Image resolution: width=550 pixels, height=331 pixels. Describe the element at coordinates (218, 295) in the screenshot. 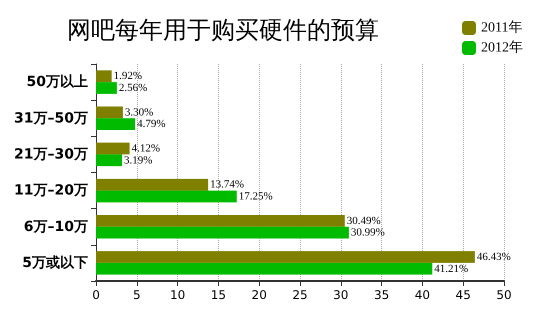

I see `x-tick-label: 15` at that location.